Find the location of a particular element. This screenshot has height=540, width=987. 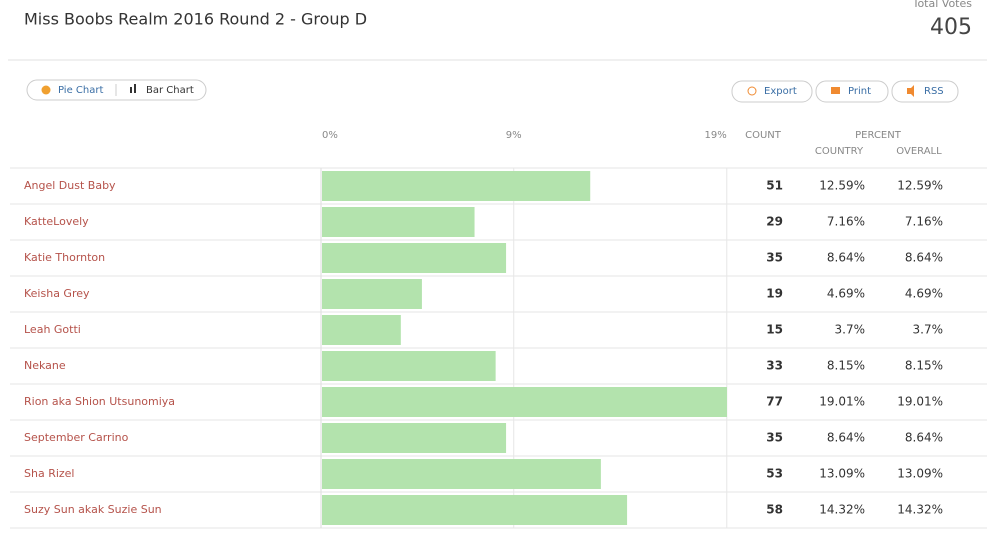

poll-title: Miss Boobs Realm 2016 Round 2 - Group D is located at coordinates (195, 19).